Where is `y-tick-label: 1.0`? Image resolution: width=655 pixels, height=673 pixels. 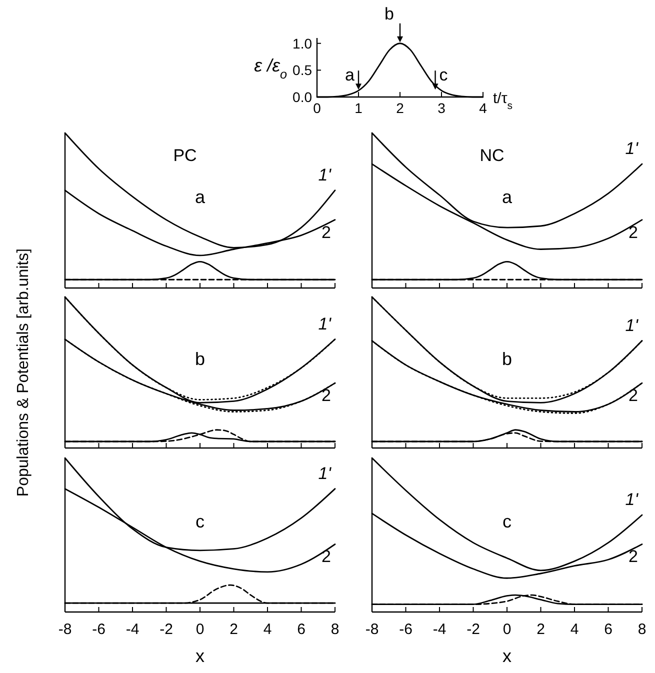 y-tick-label: 1.0 is located at coordinates (302, 43).